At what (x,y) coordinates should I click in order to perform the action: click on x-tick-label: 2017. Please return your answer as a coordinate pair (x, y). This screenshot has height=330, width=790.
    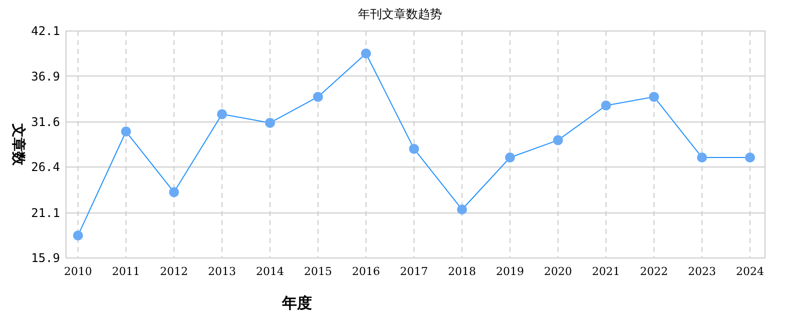
    Looking at the image, I should click on (414, 271).